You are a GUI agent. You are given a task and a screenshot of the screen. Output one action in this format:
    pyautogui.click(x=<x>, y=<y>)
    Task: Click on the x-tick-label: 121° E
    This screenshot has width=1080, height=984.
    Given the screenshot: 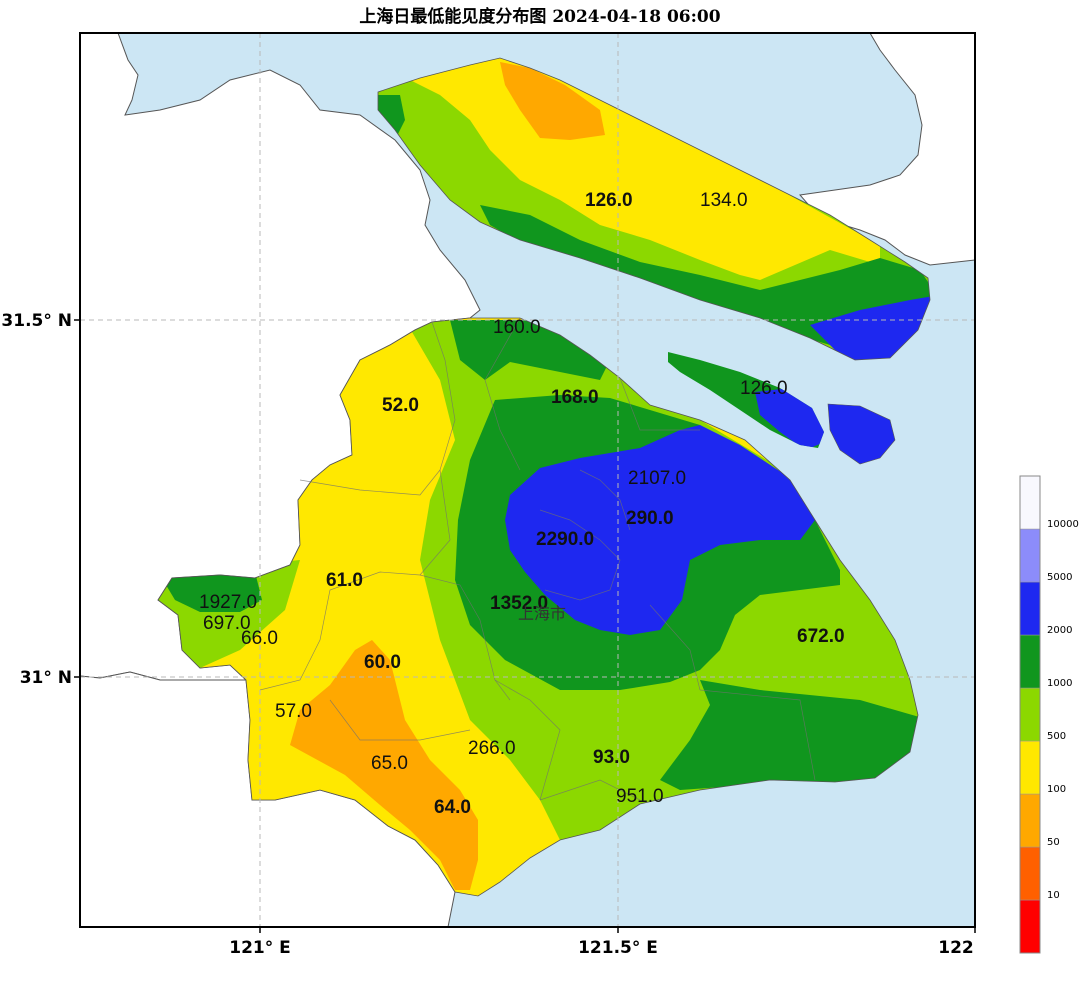 What is the action you would take?
    pyautogui.click(x=260, y=948)
    